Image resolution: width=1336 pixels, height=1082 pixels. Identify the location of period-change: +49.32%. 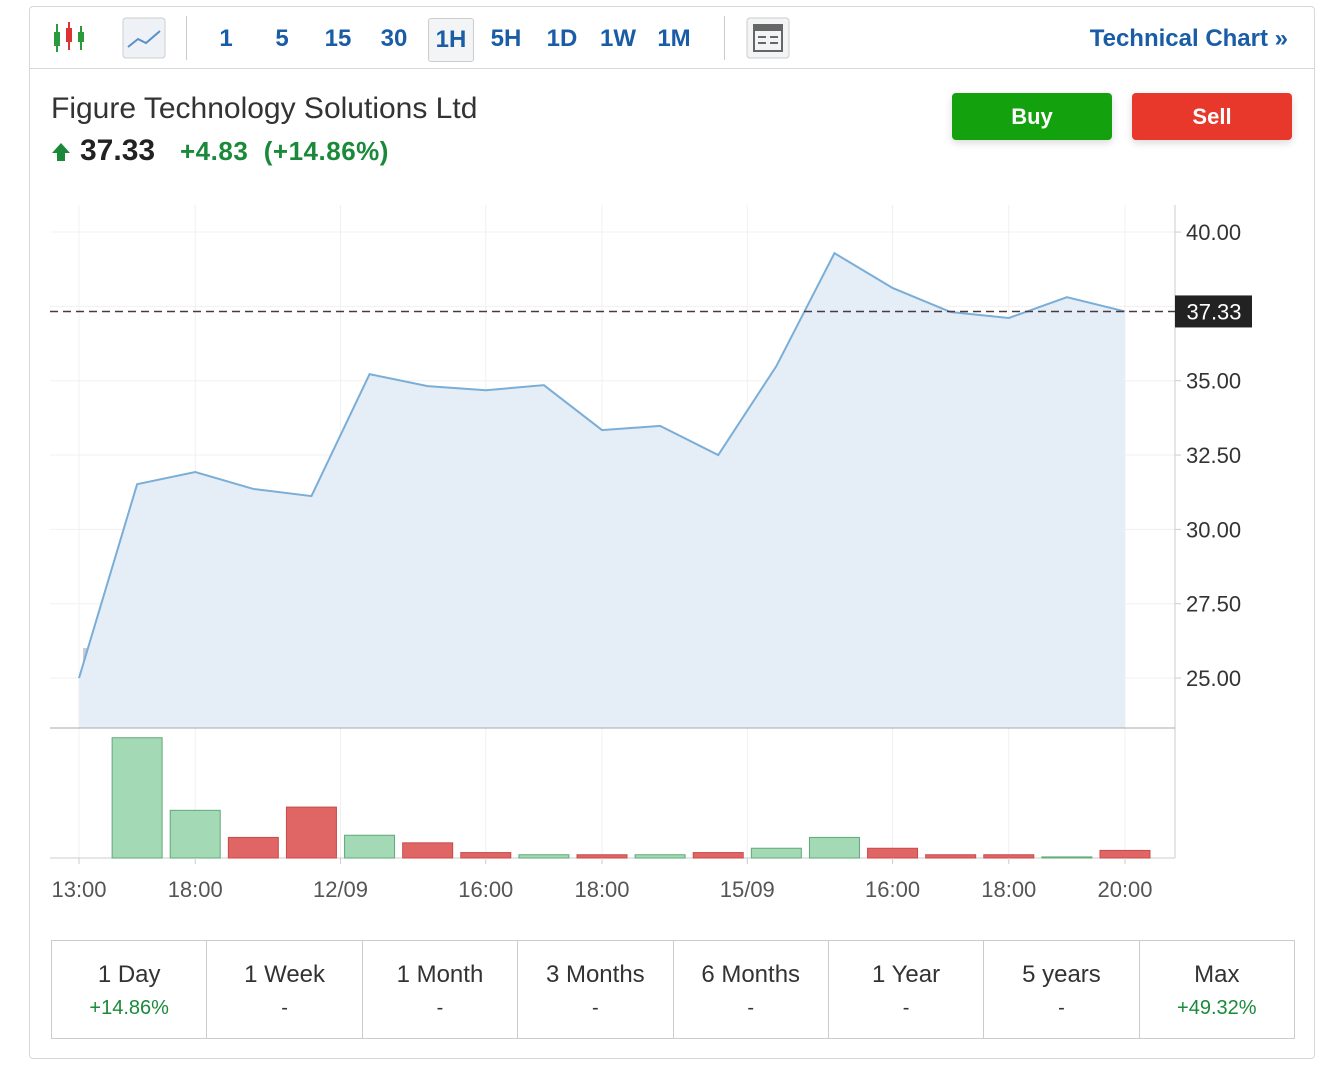
(1217, 1008).